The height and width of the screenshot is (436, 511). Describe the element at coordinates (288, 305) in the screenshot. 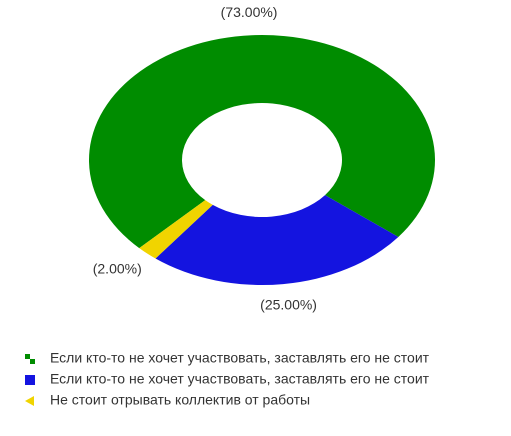

I see `data-label: (25.00%)` at that location.